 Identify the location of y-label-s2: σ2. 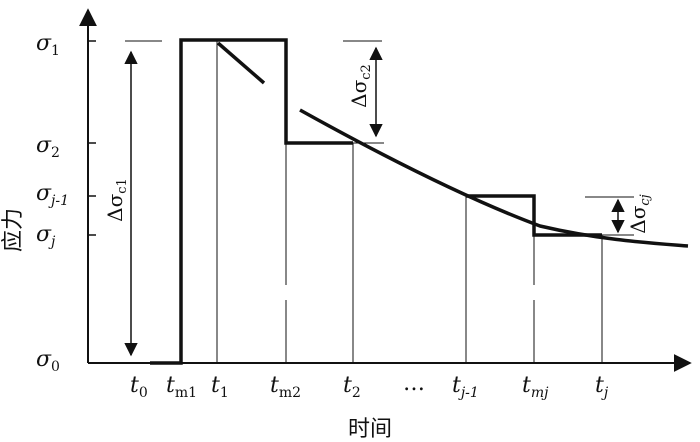
(48, 147).